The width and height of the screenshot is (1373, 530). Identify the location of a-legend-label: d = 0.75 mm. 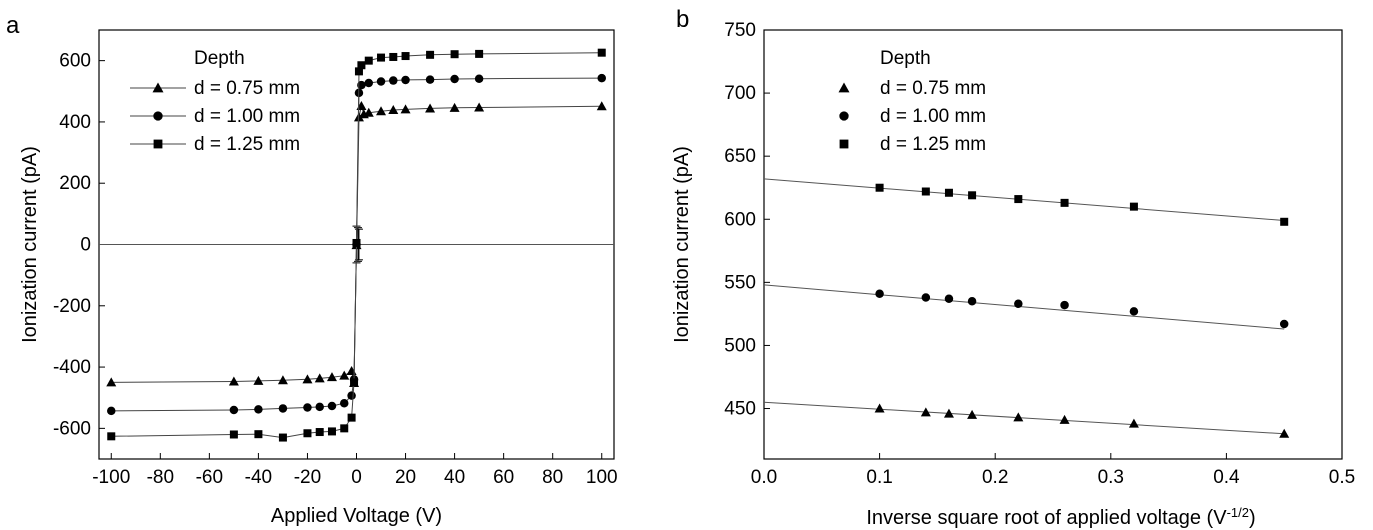
(247, 88).